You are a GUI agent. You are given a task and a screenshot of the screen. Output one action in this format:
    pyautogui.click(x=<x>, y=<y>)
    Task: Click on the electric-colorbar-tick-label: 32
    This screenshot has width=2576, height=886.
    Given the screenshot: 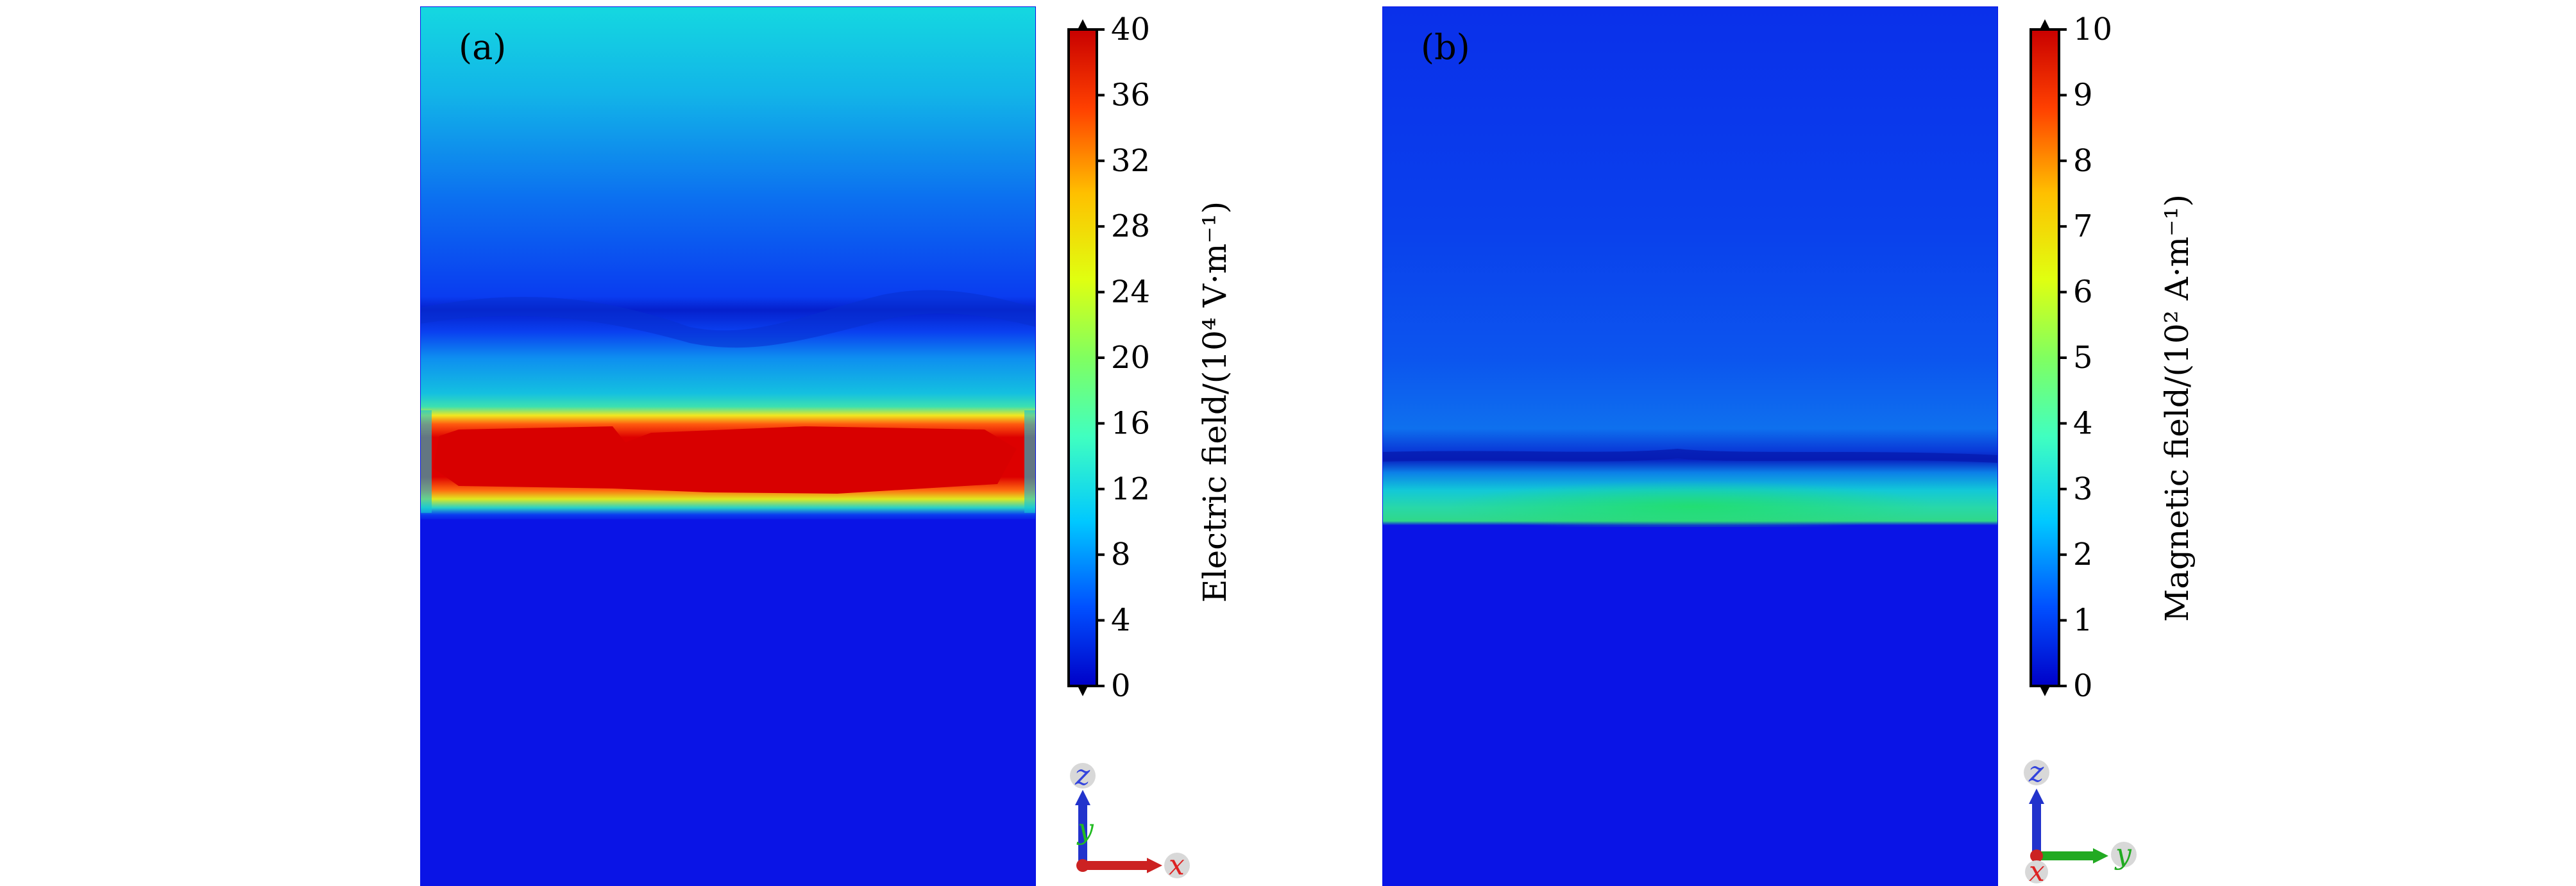 What is the action you would take?
    pyautogui.click(x=1130, y=161)
    